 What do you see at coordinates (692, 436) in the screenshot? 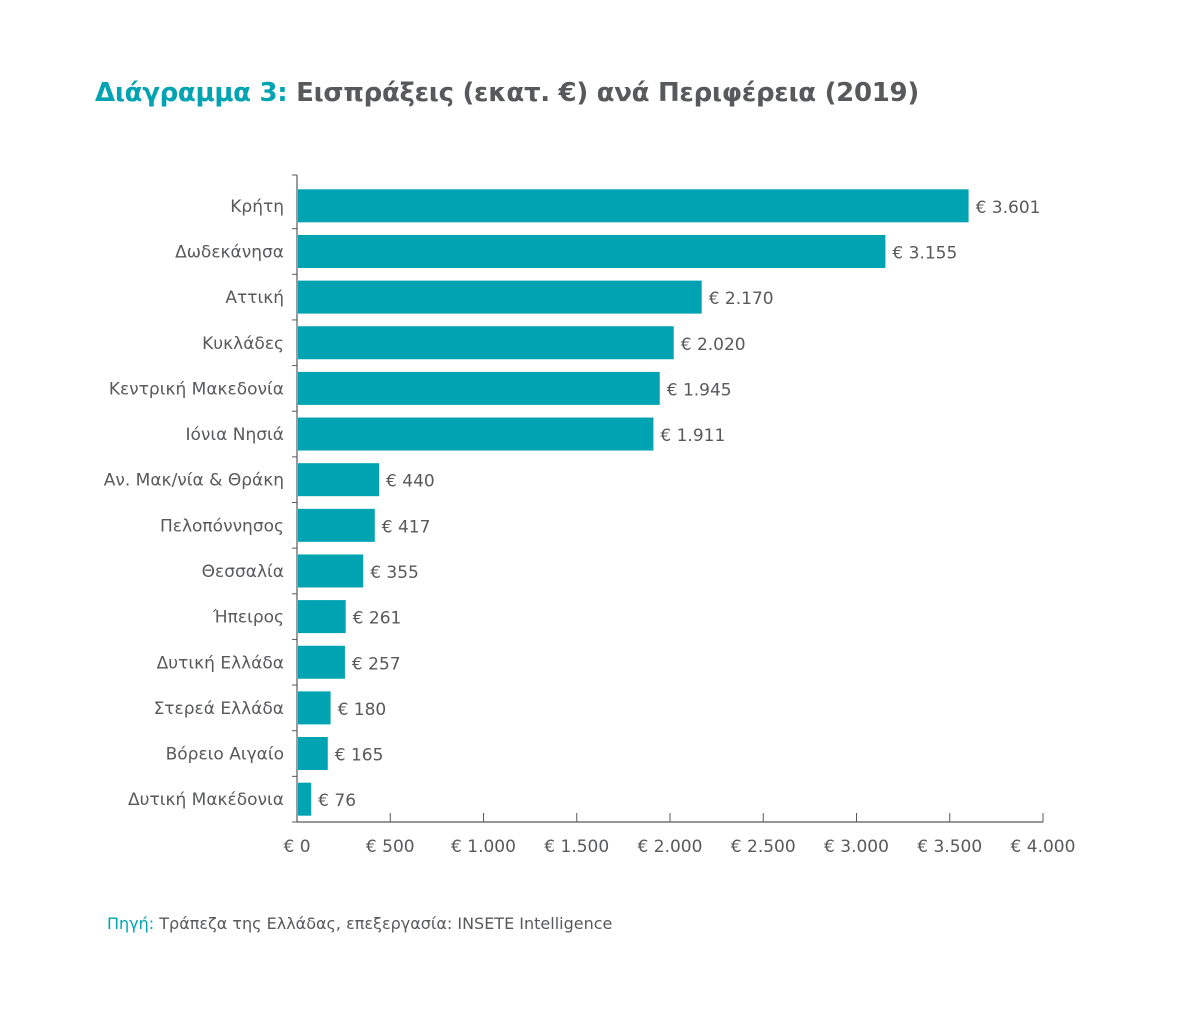
I see `data-label: € 1.911` at bounding box center [692, 436].